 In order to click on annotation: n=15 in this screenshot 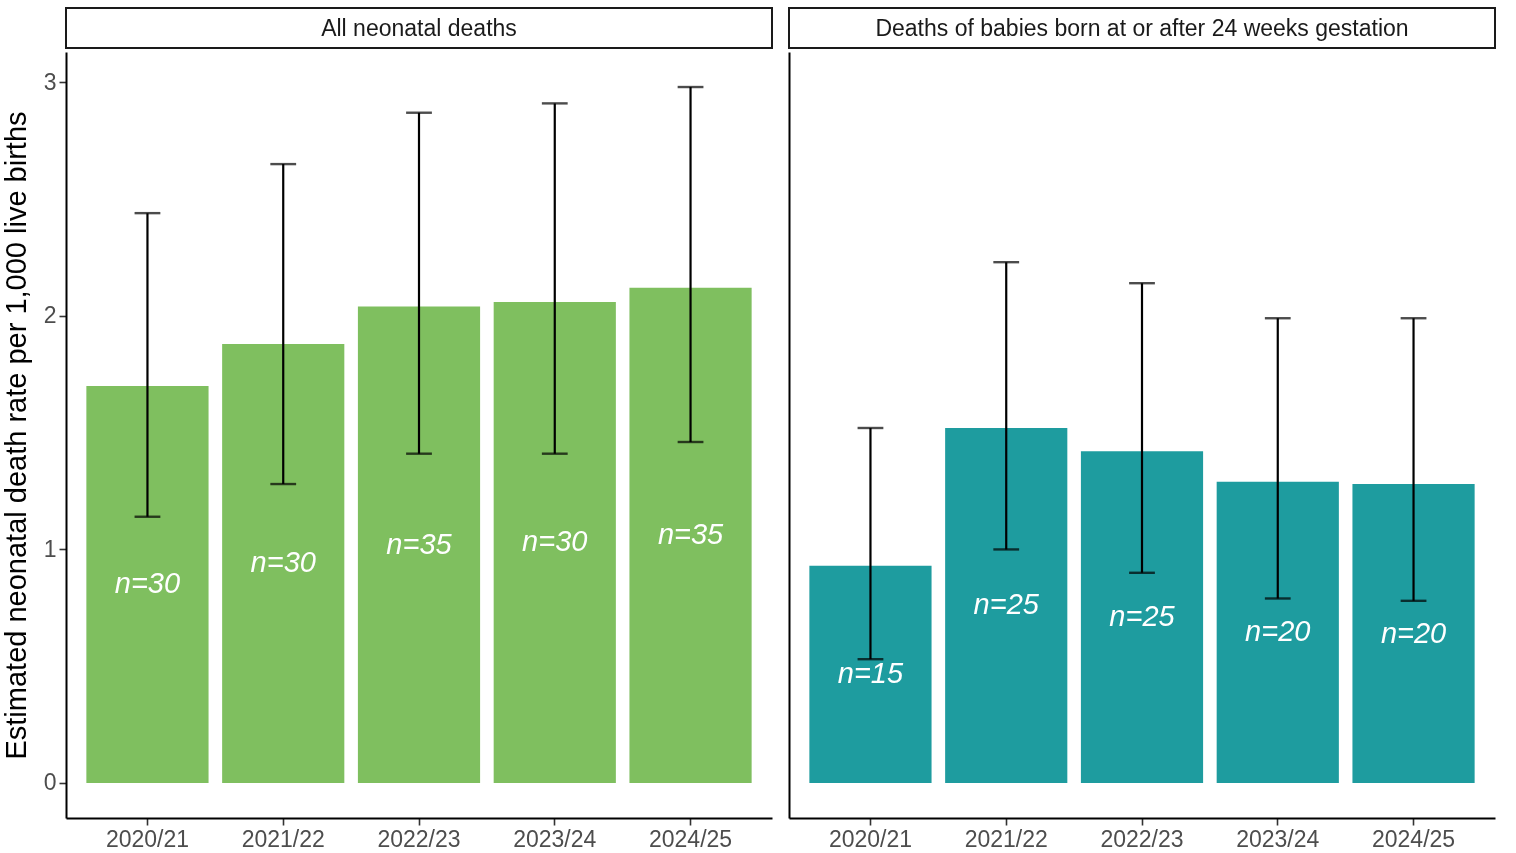, I will do `click(870, 673)`.